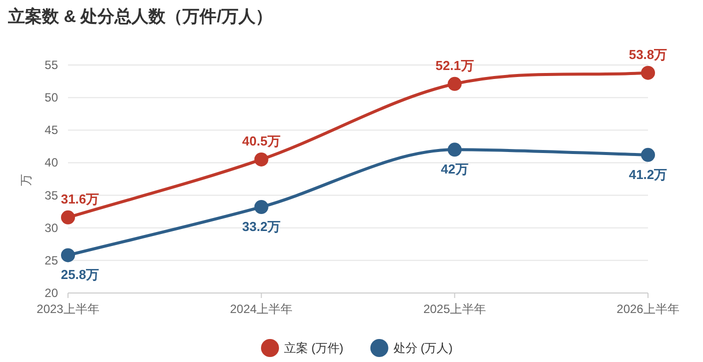 The image size is (703, 362). I want to click on y-axis-title: 万, so click(26, 180).